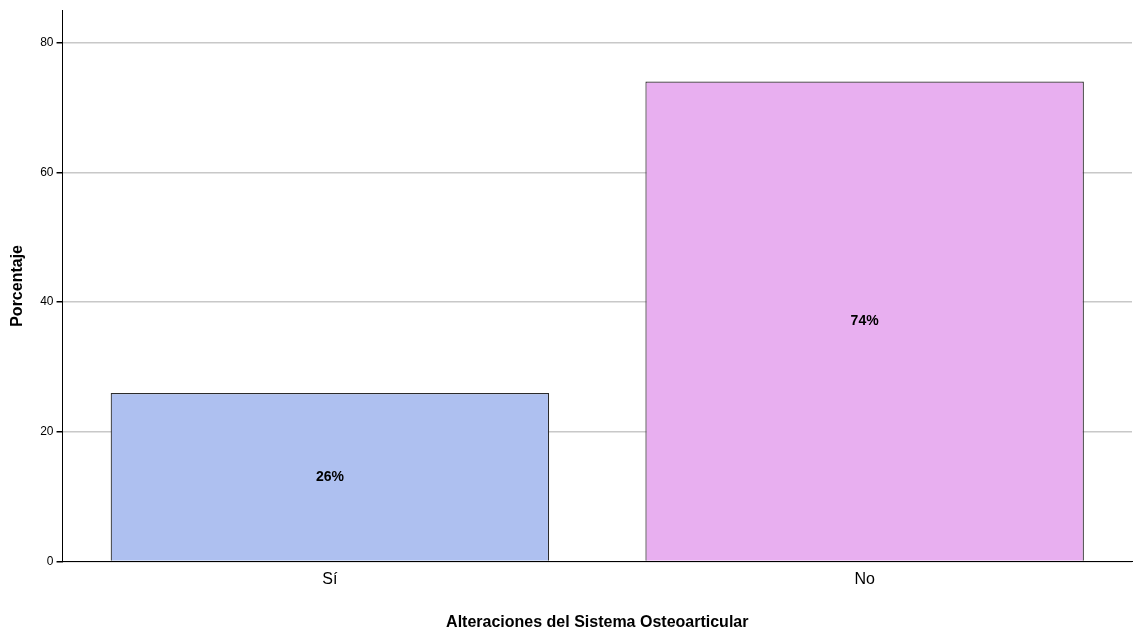 The image size is (1148, 640). Describe the element at coordinates (47, 301) in the screenshot. I see `y-tick-label: 40` at that location.